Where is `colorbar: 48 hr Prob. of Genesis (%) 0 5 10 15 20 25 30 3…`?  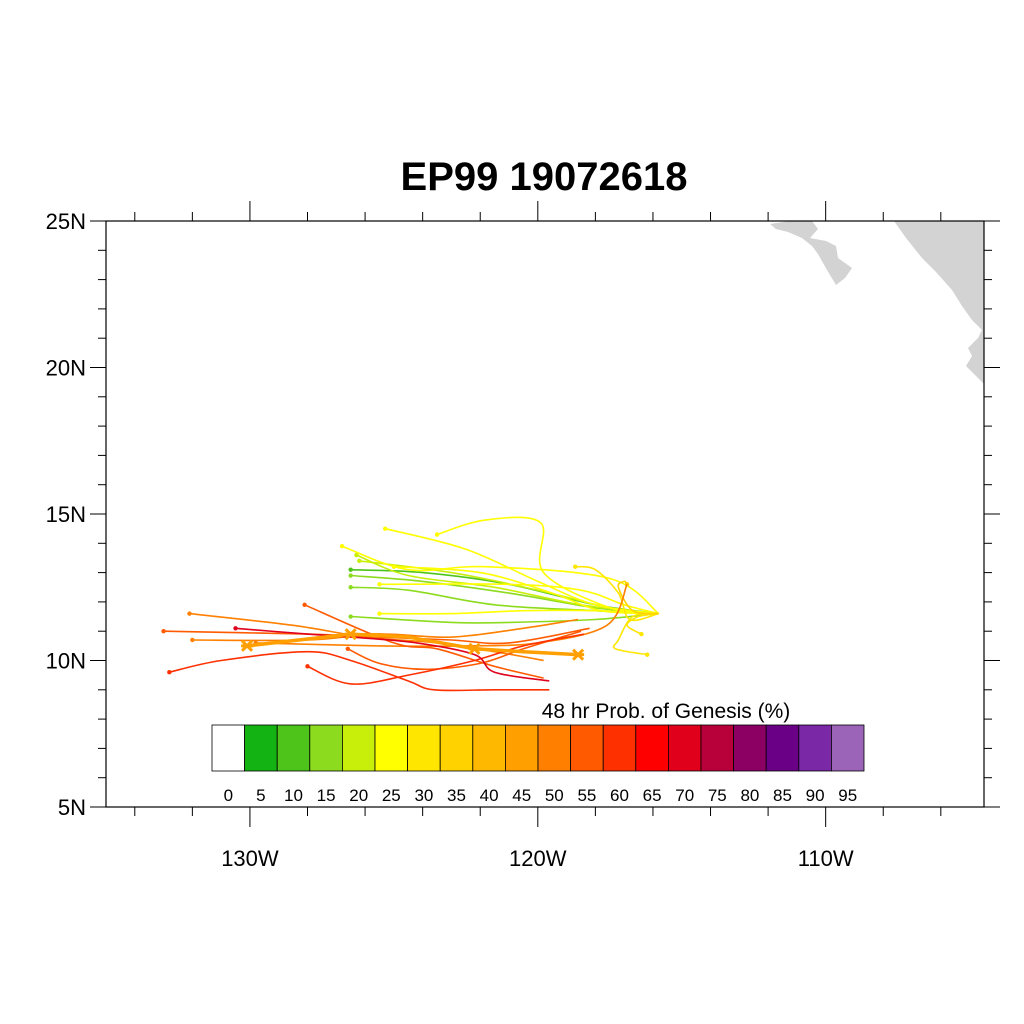 colorbar: 48 hr Prob. of Genesis (%) 0 5 10 15 20 25 30 3… is located at coordinates (538, 752).